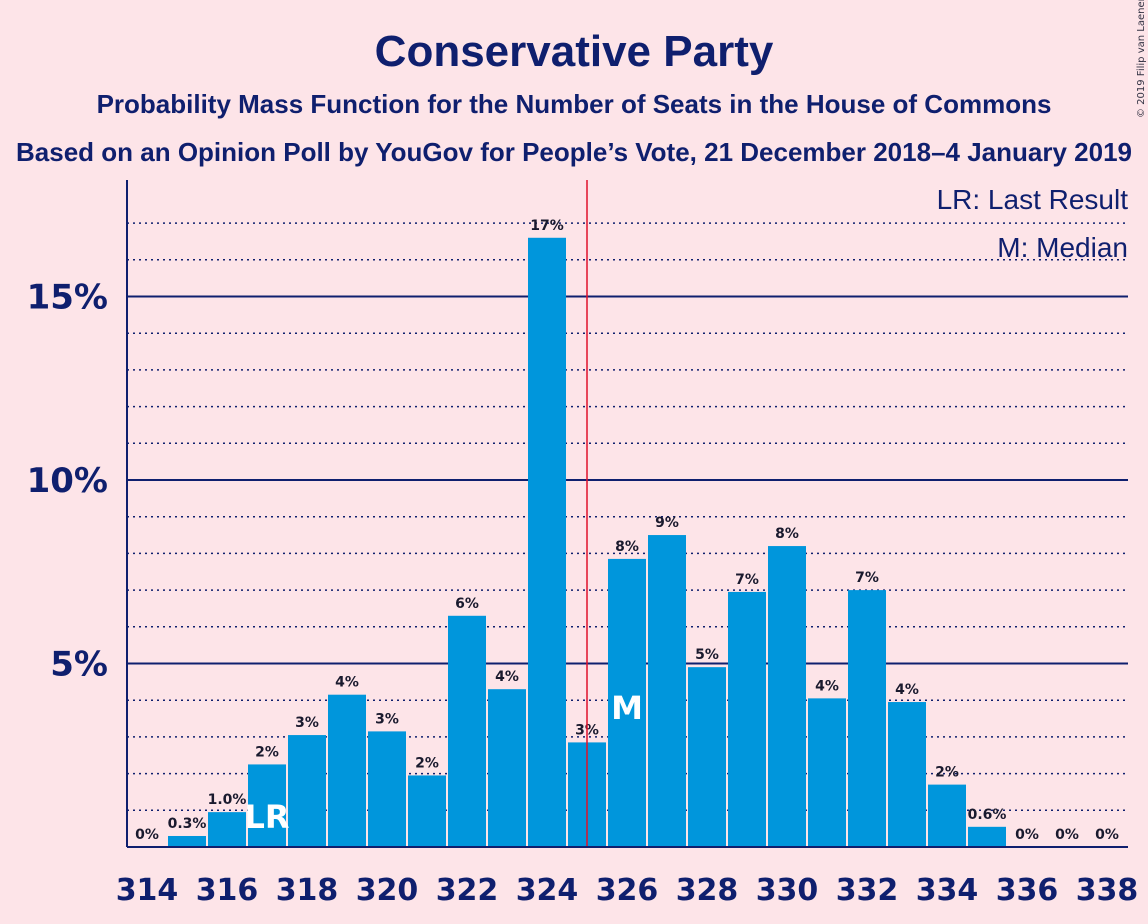 The height and width of the screenshot is (924, 1148). Describe the element at coordinates (67, 298) in the screenshot. I see `y-tick-label: 15%` at that location.